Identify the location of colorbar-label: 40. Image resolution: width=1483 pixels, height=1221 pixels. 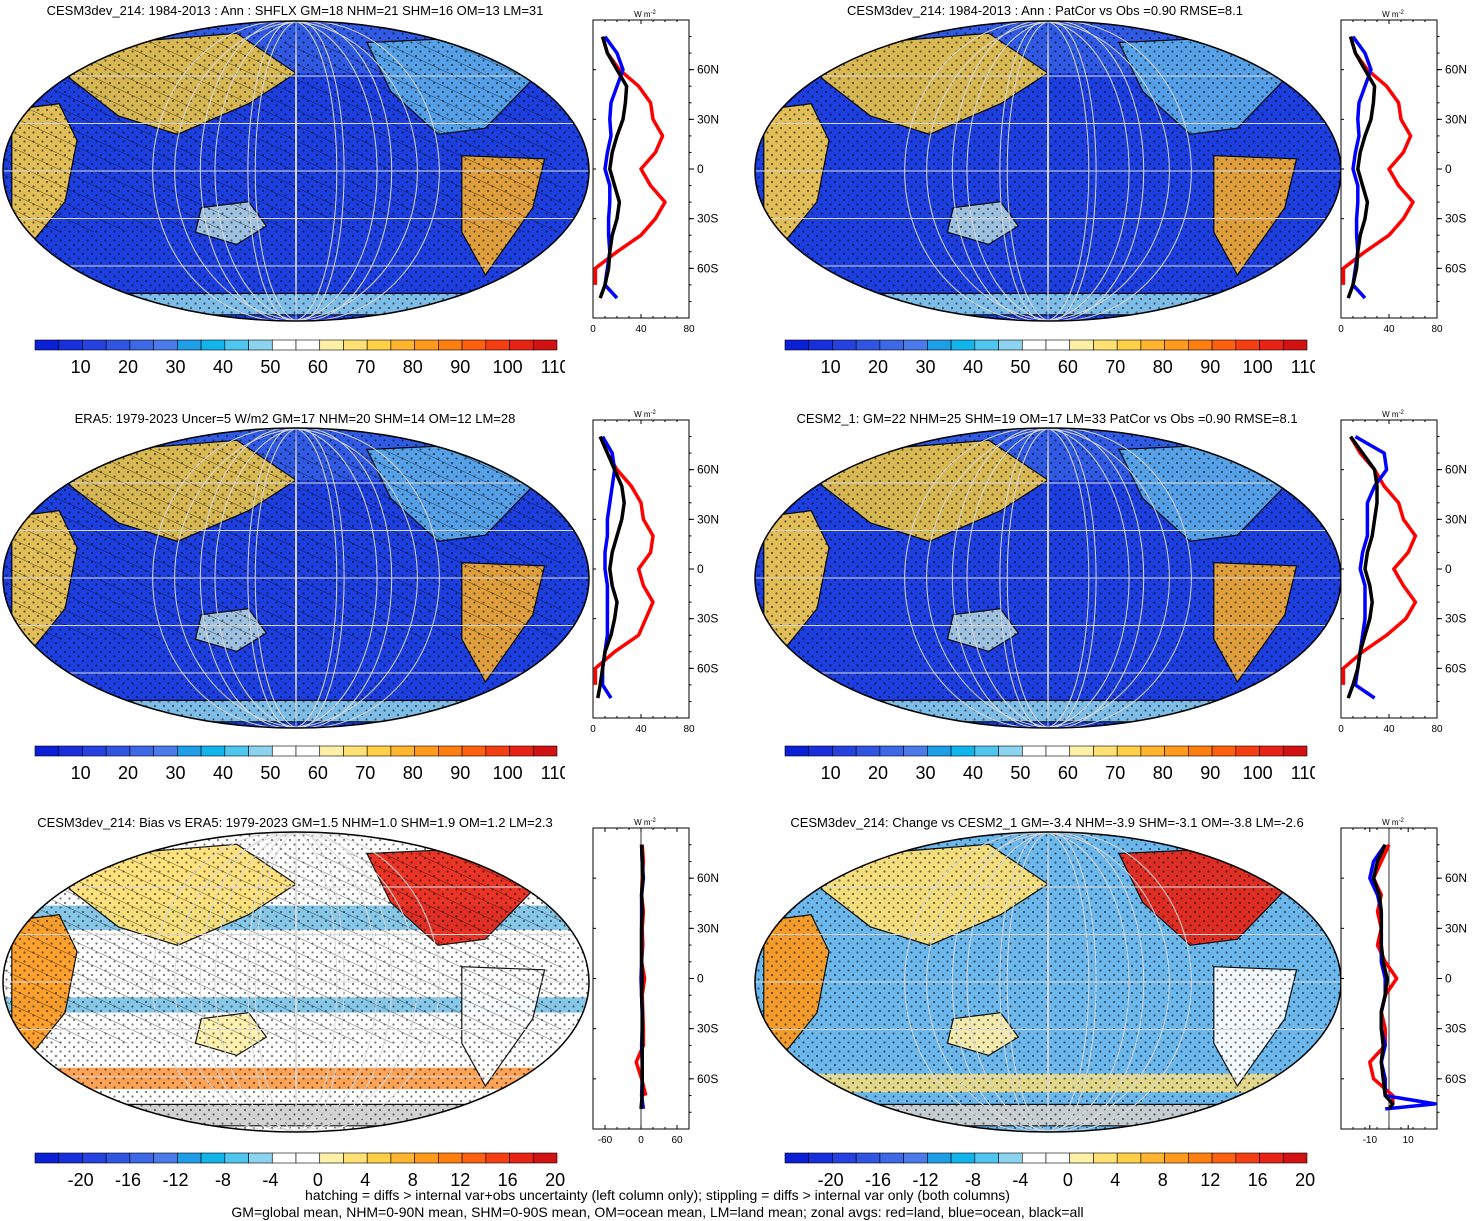
(223, 367).